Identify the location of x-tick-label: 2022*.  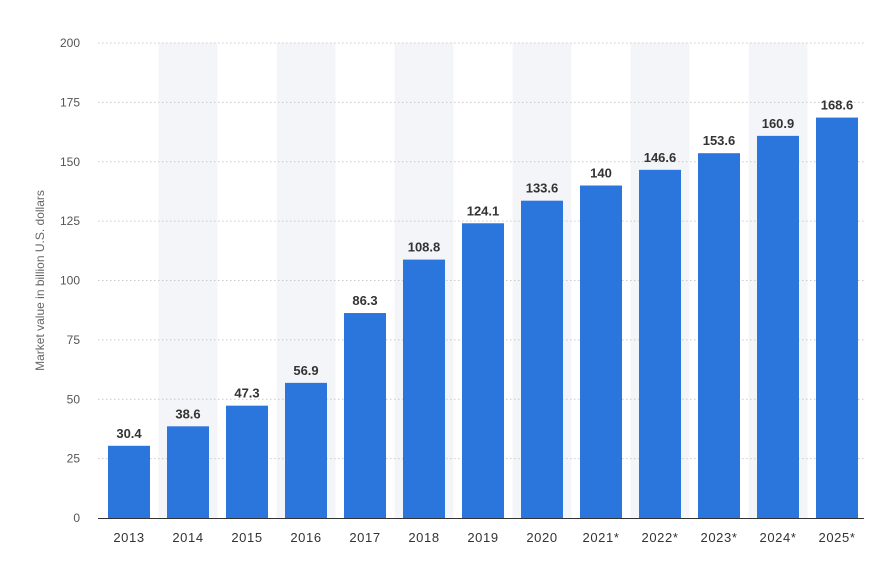
(660, 537).